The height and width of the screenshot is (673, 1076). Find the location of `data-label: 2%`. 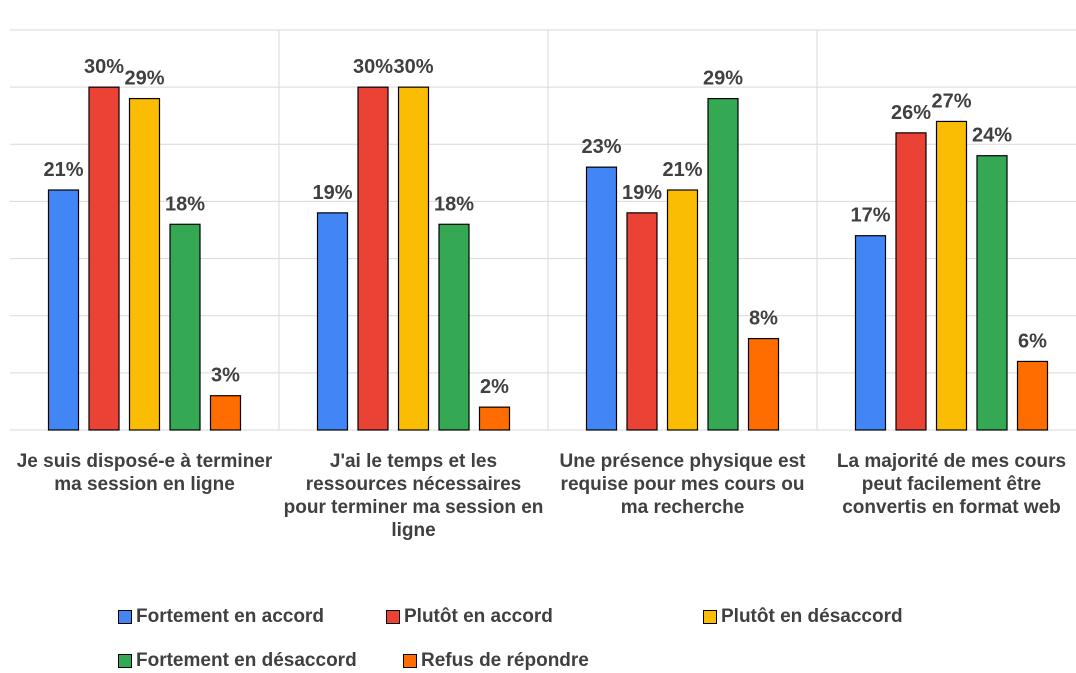

data-label: 2% is located at coordinates (494, 387).